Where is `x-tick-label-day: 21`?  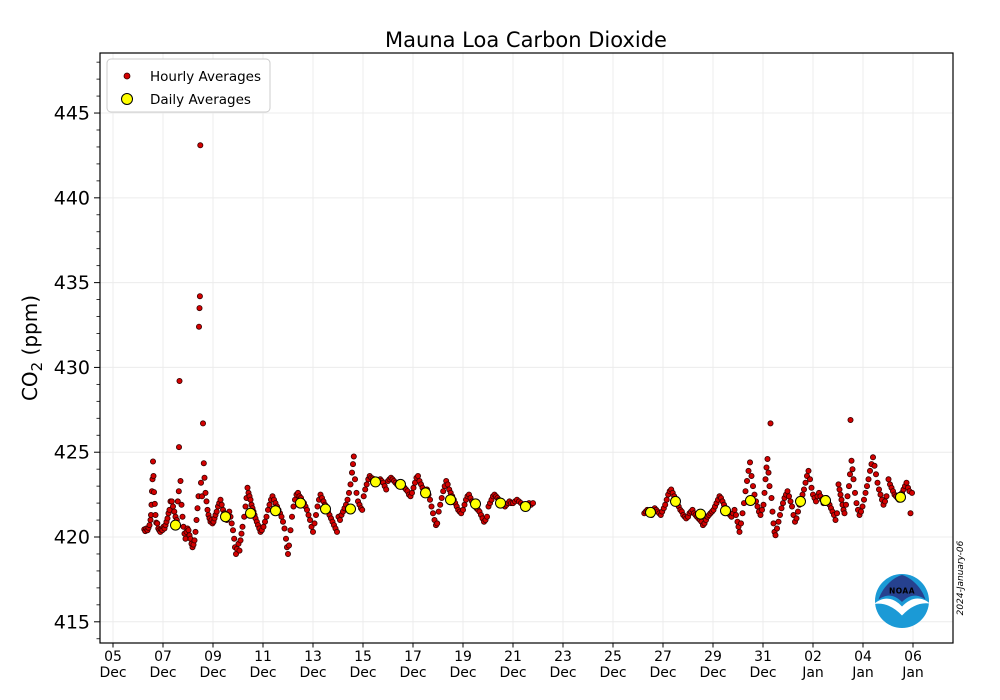
x-tick-label-day: 21 is located at coordinates (513, 657).